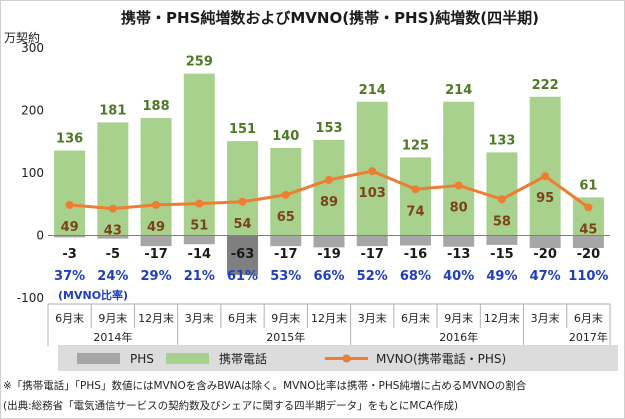 This screenshot has width=625, height=419. Describe the element at coordinates (199, 276) in the screenshot. I see `mvno-ratio-label: 21%` at that location.